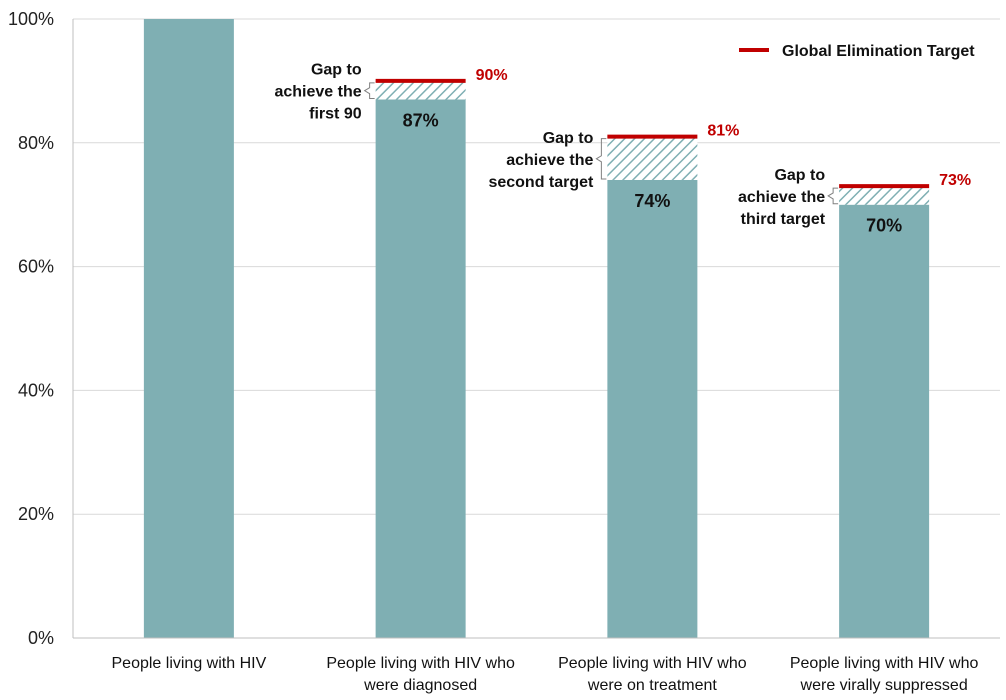  I want to click on category-label: were virally suppressed, so click(884, 685).